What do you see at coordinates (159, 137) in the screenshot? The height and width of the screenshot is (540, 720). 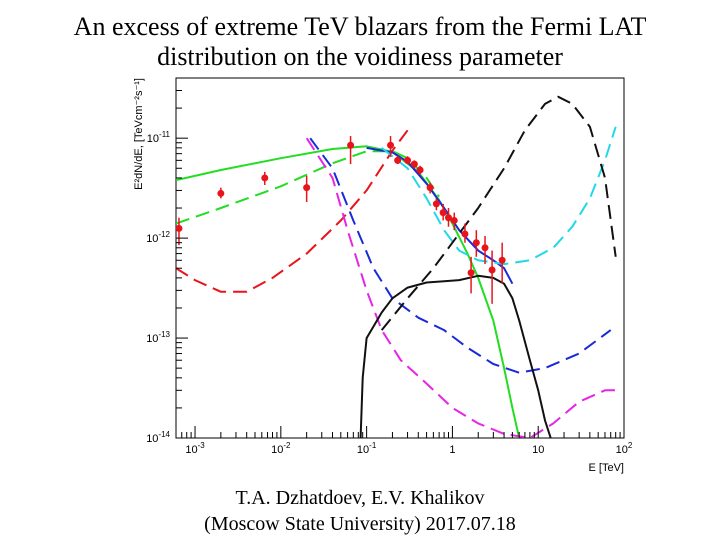 I see `y-tick-label: 10-11` at bounding box center [159, 137].